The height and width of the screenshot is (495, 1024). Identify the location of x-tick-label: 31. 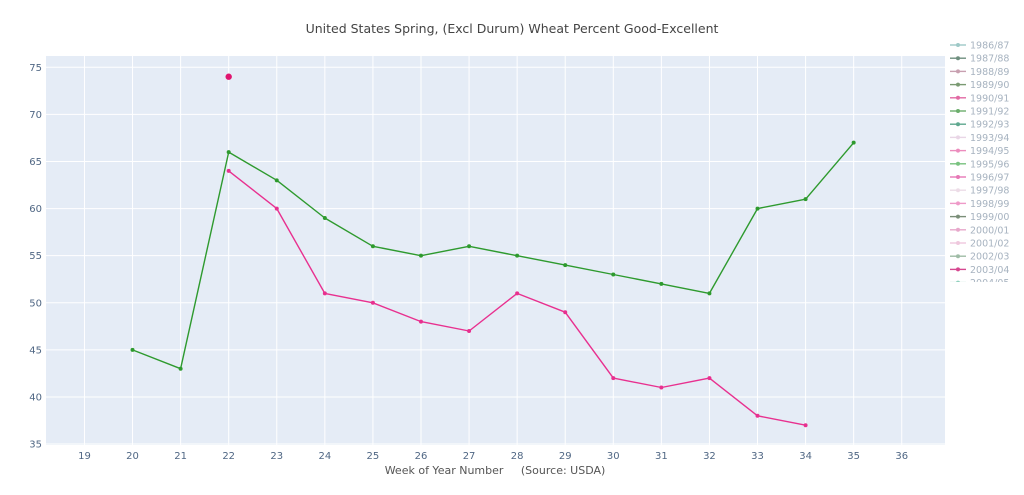
(661, 456).